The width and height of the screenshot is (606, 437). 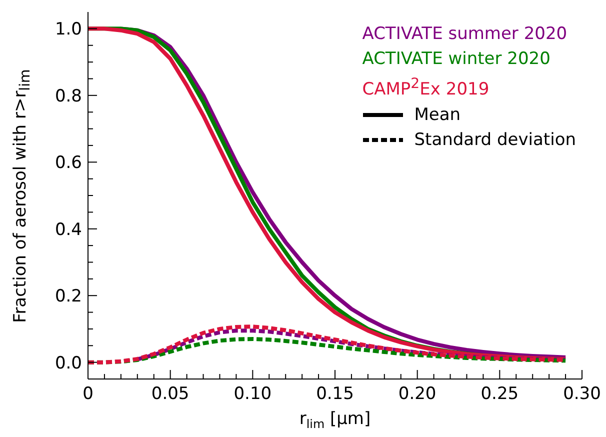 What do you see at coordinates (335, 420) in the screenshot?
I see `x-axis-title: r$_{lim}$ [μm]` at bounding box center [335, 420].